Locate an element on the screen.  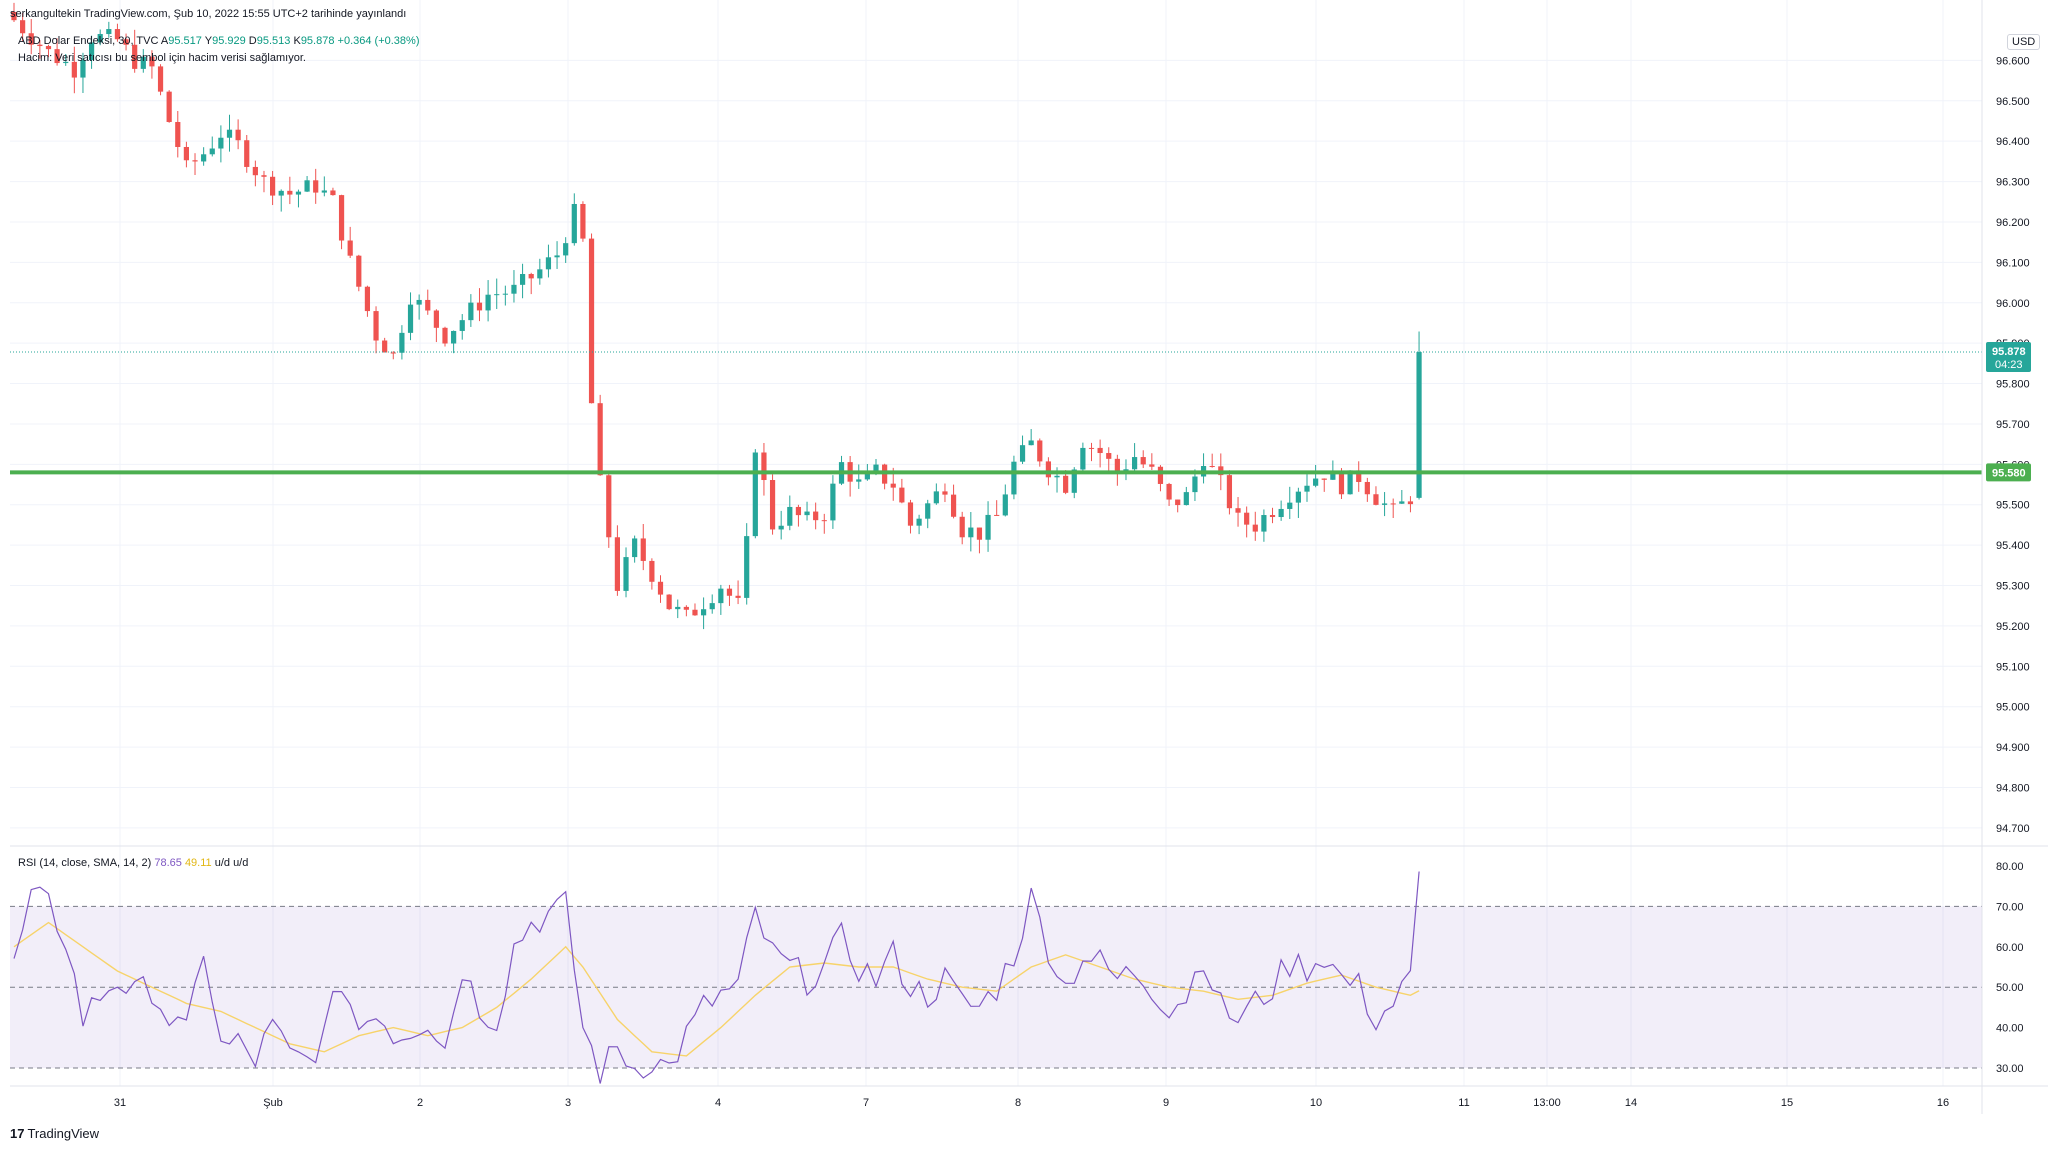
price-tick-label: 94.800 is located at coordinates (2013, 788).